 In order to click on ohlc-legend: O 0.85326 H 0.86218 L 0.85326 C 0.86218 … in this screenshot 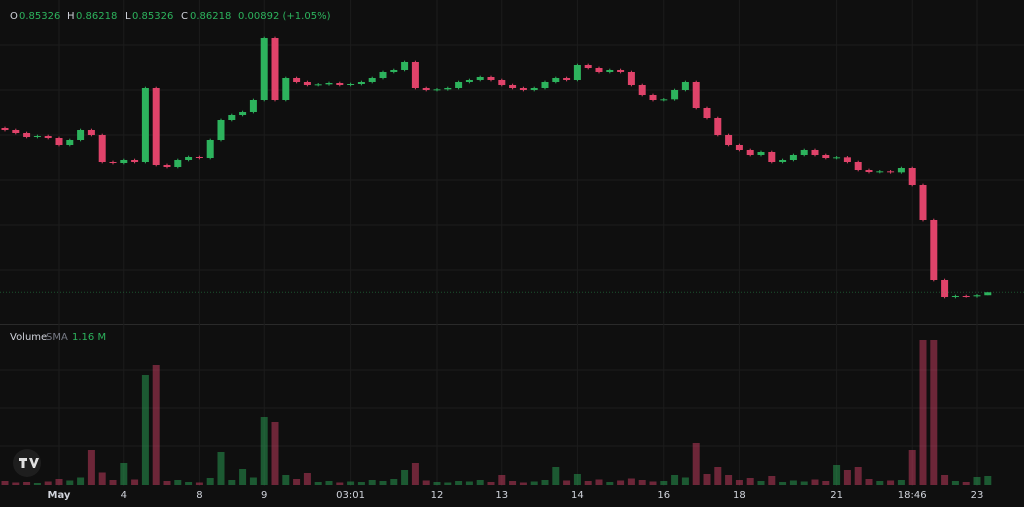, I will do `click(170, 16)`.